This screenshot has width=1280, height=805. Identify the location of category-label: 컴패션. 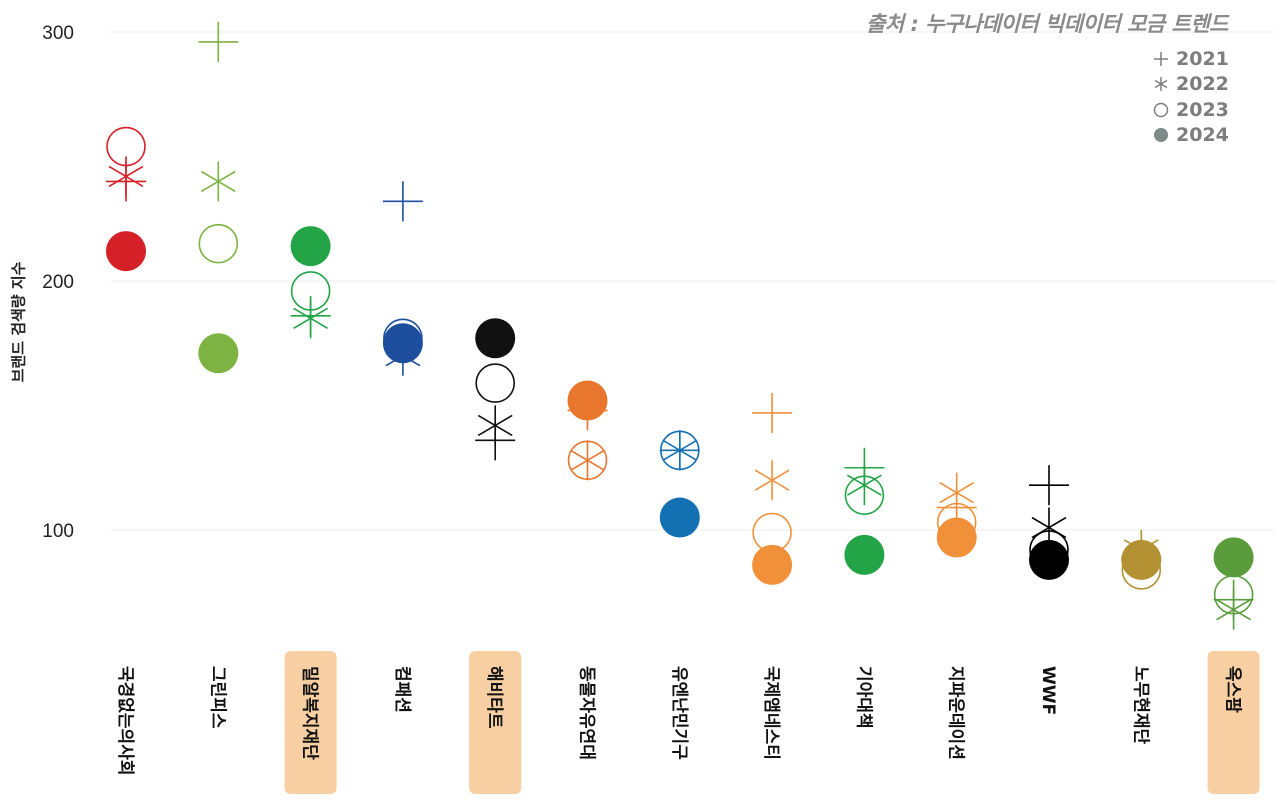
(402, 689).